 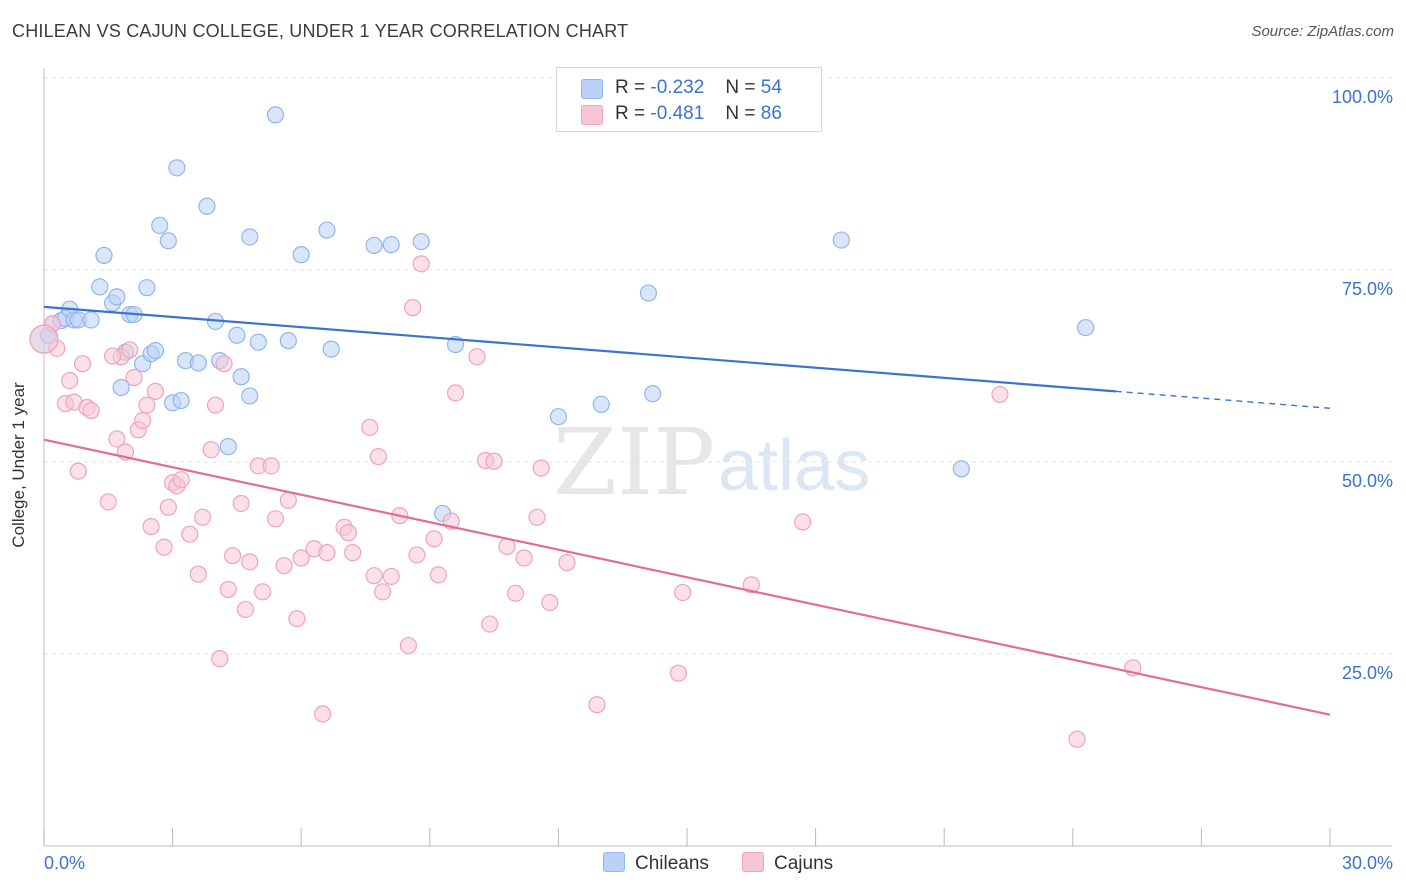 What do you see at coordinates (794, 466) in the screenshot?
I see `watermark-atlas: atlas` at bounding box center [794, 466].